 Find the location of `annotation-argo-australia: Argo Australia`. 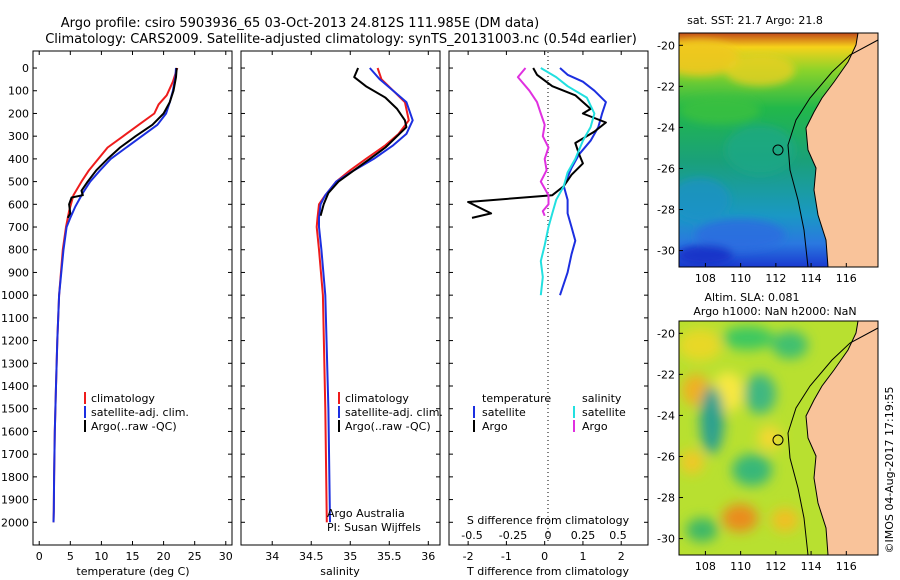

annotation-argo-australia: Argo Australia is located at coordinates (366, 513).